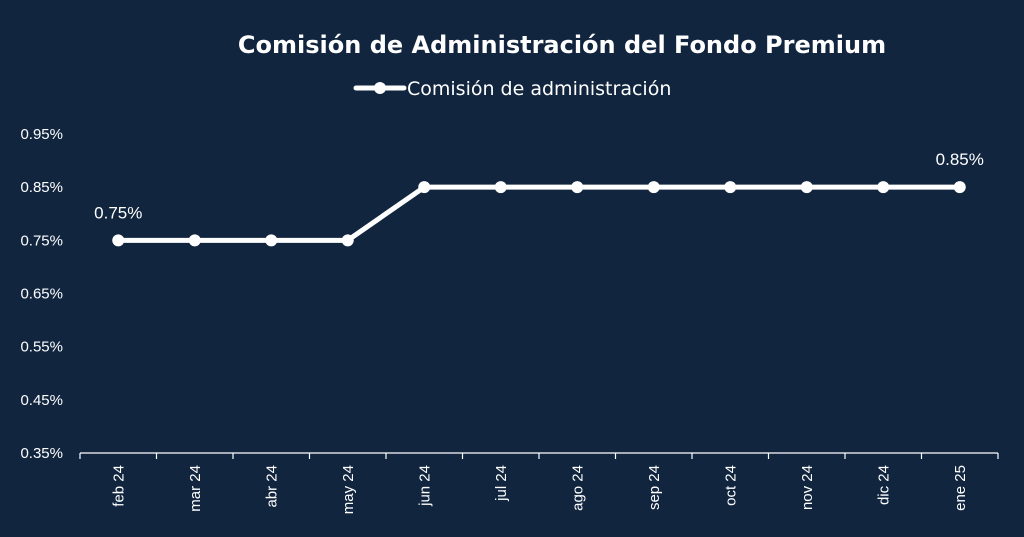 The image size is (1024, 537). Describe the element at coordinates (730, 485) in the screenshot. I see `x-tick-label: oct 24` at that location.